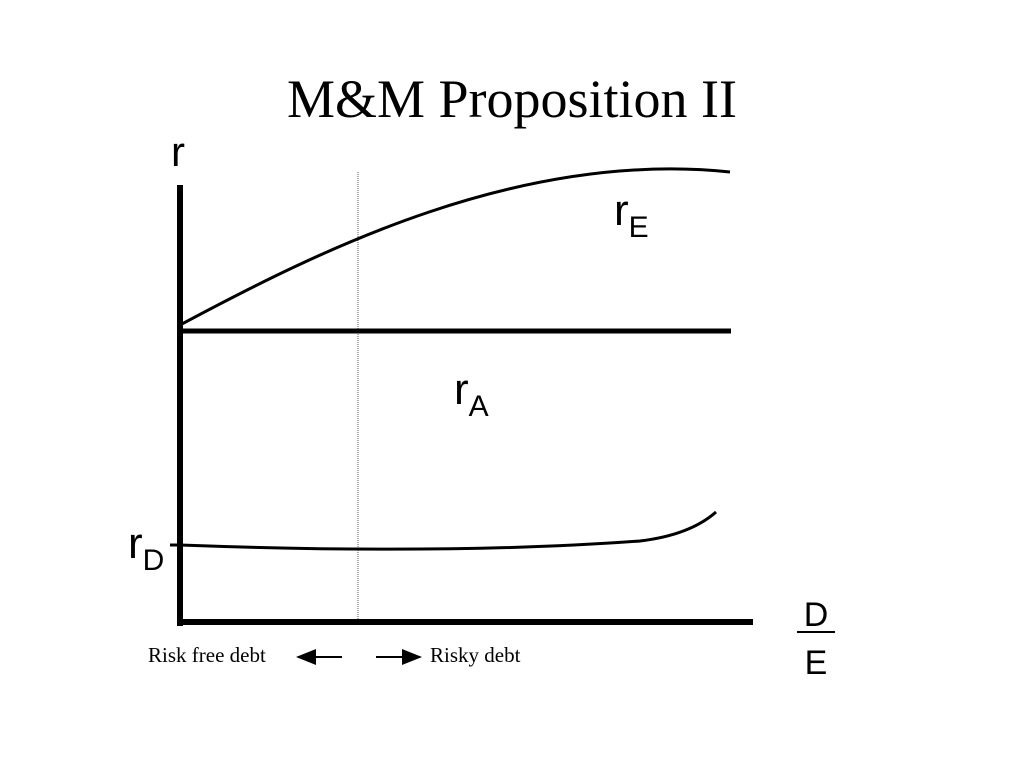  I want to click on rd-curve, so click(443, 530).